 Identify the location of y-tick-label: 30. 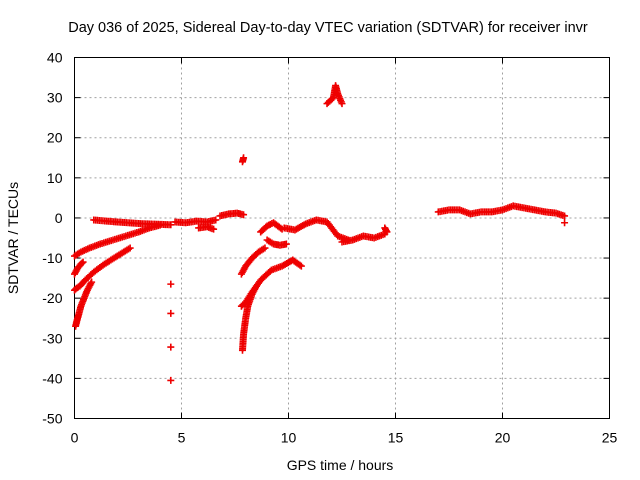
(55, 98).